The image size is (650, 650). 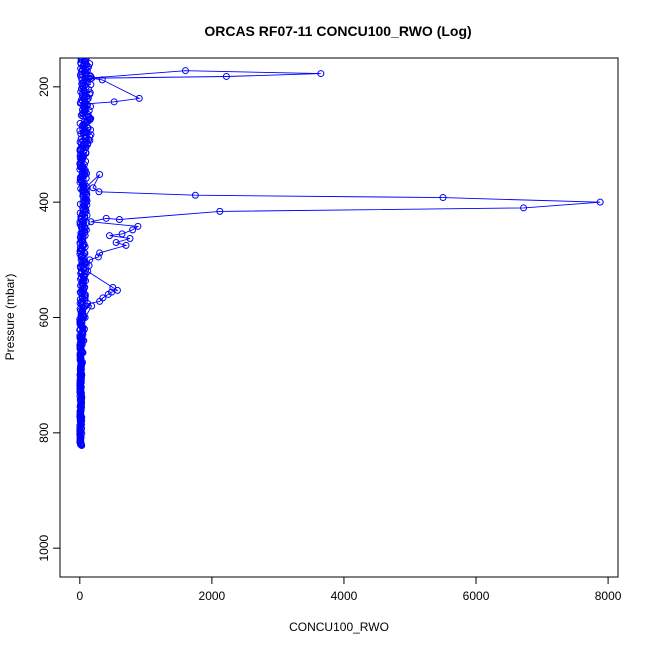 What do you see at coordinates (44, 87) in the screenshot?
I see `y-tick-label: 200` at bounding box center [44, 87].